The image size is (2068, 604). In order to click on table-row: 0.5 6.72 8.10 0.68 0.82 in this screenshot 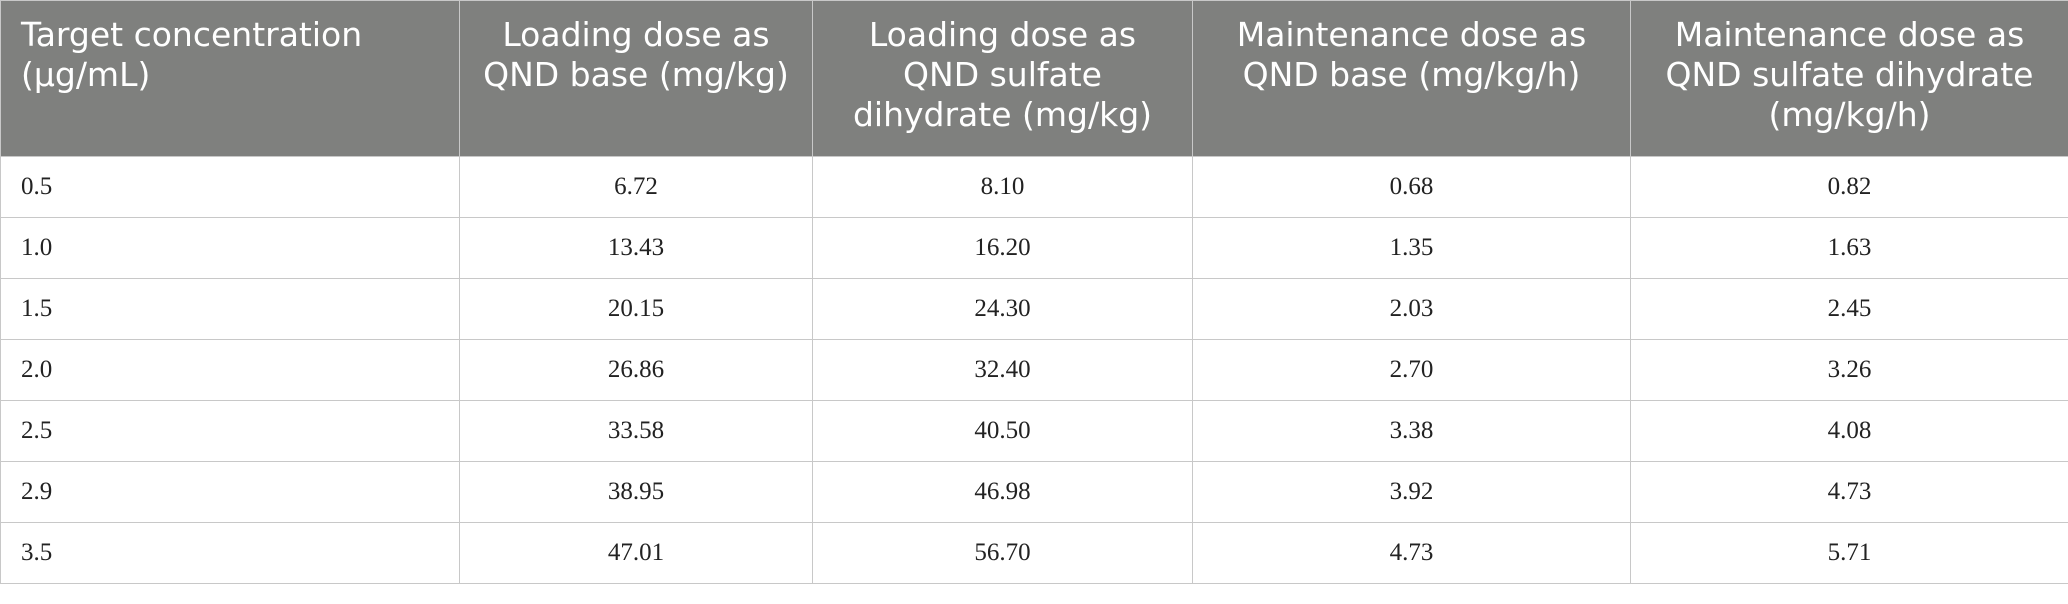, I will do `click(1034, 187)`.